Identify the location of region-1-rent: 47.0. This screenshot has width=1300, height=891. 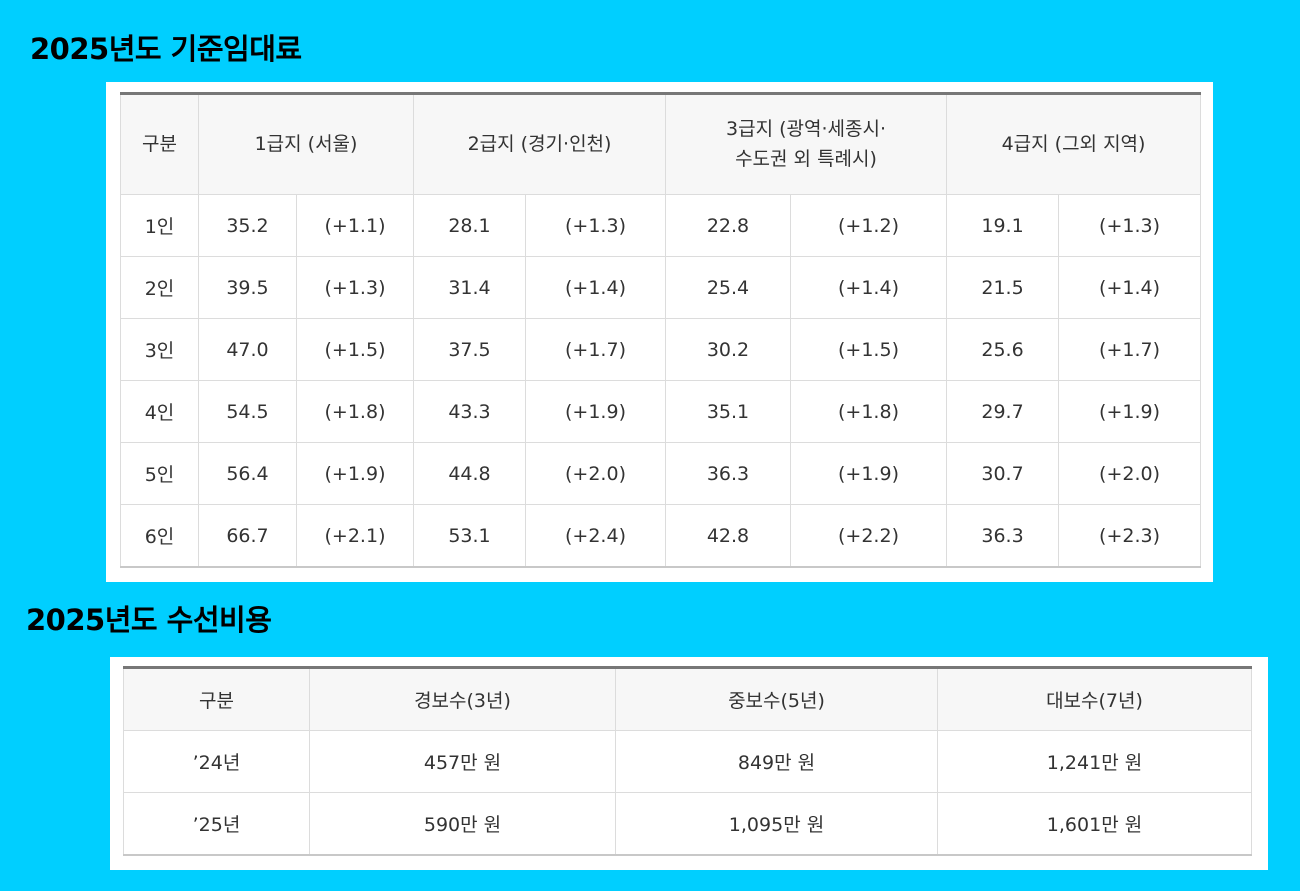
(247, 349).